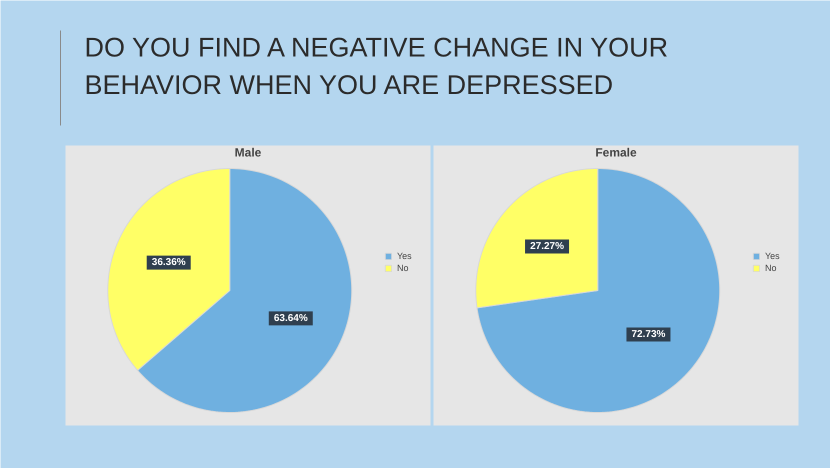 The image size is (830, 468). Describe the element at coordinates (169, 262) in the screenshot. I see `data-label: 36.36%` at that location.